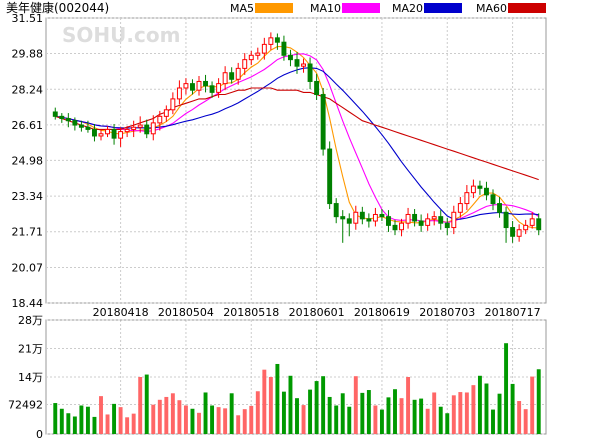  I want to click on price-tick-label: 23.34, so click(28, 196).